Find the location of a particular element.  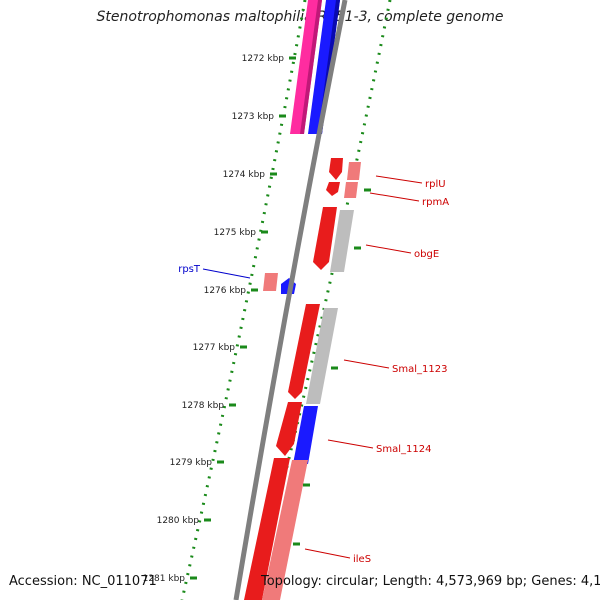

feature-arrow-rpmA is located at coordinates (333, 189).